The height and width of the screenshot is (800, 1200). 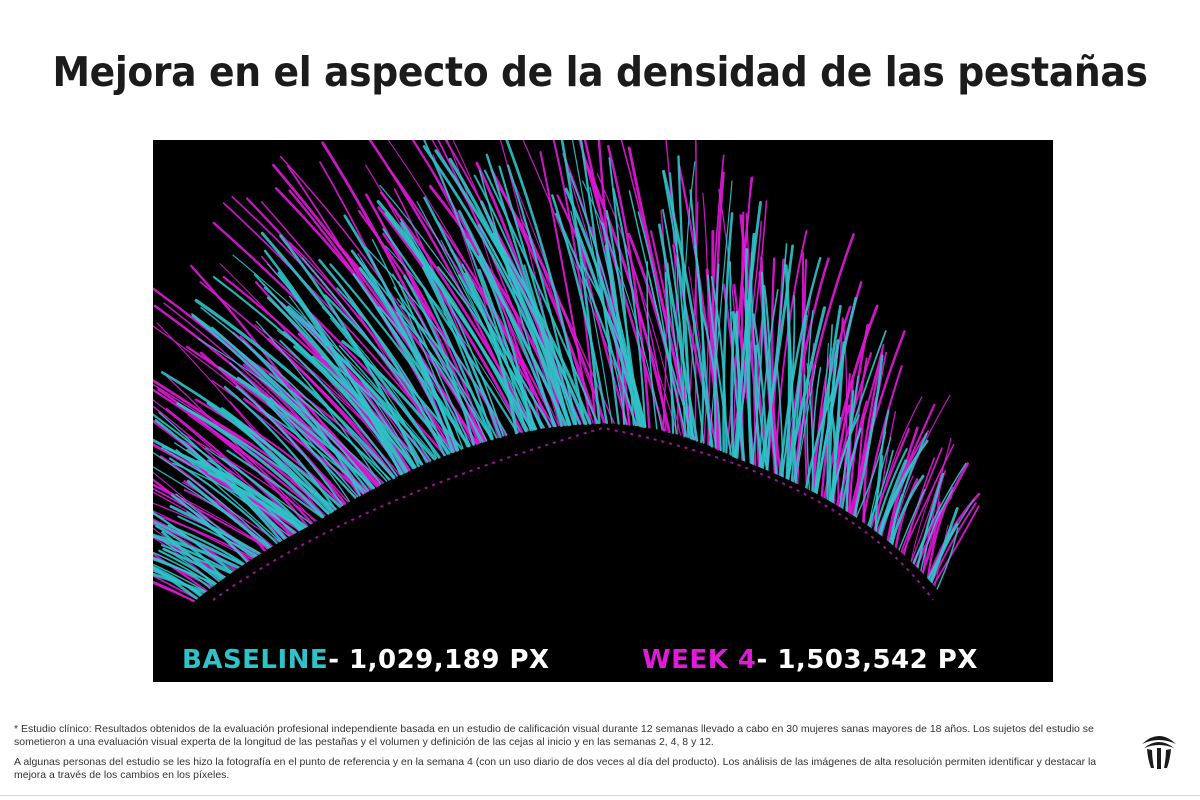 I want to click on baseline-caption: BASELINE - 1,029,189 PX, so click(x=366, y=660).